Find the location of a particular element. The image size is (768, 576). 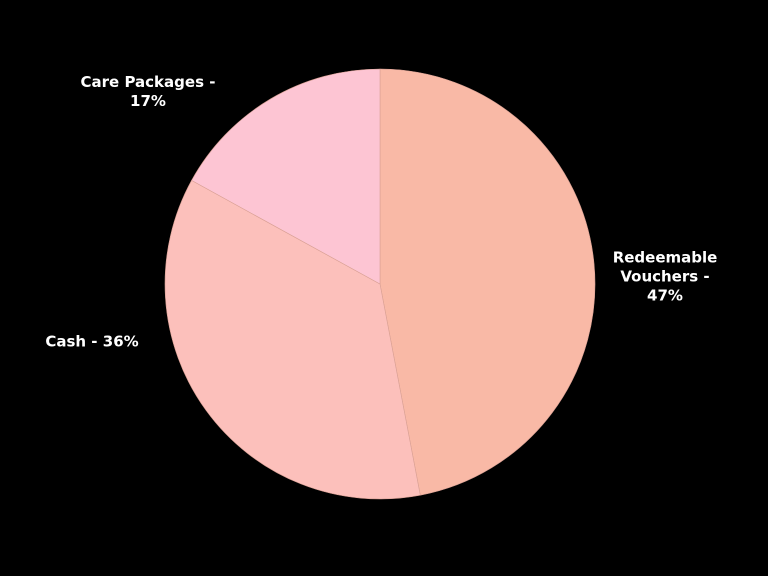

slice-label: Care Packages - 17% is located at coordinates (148, 91).